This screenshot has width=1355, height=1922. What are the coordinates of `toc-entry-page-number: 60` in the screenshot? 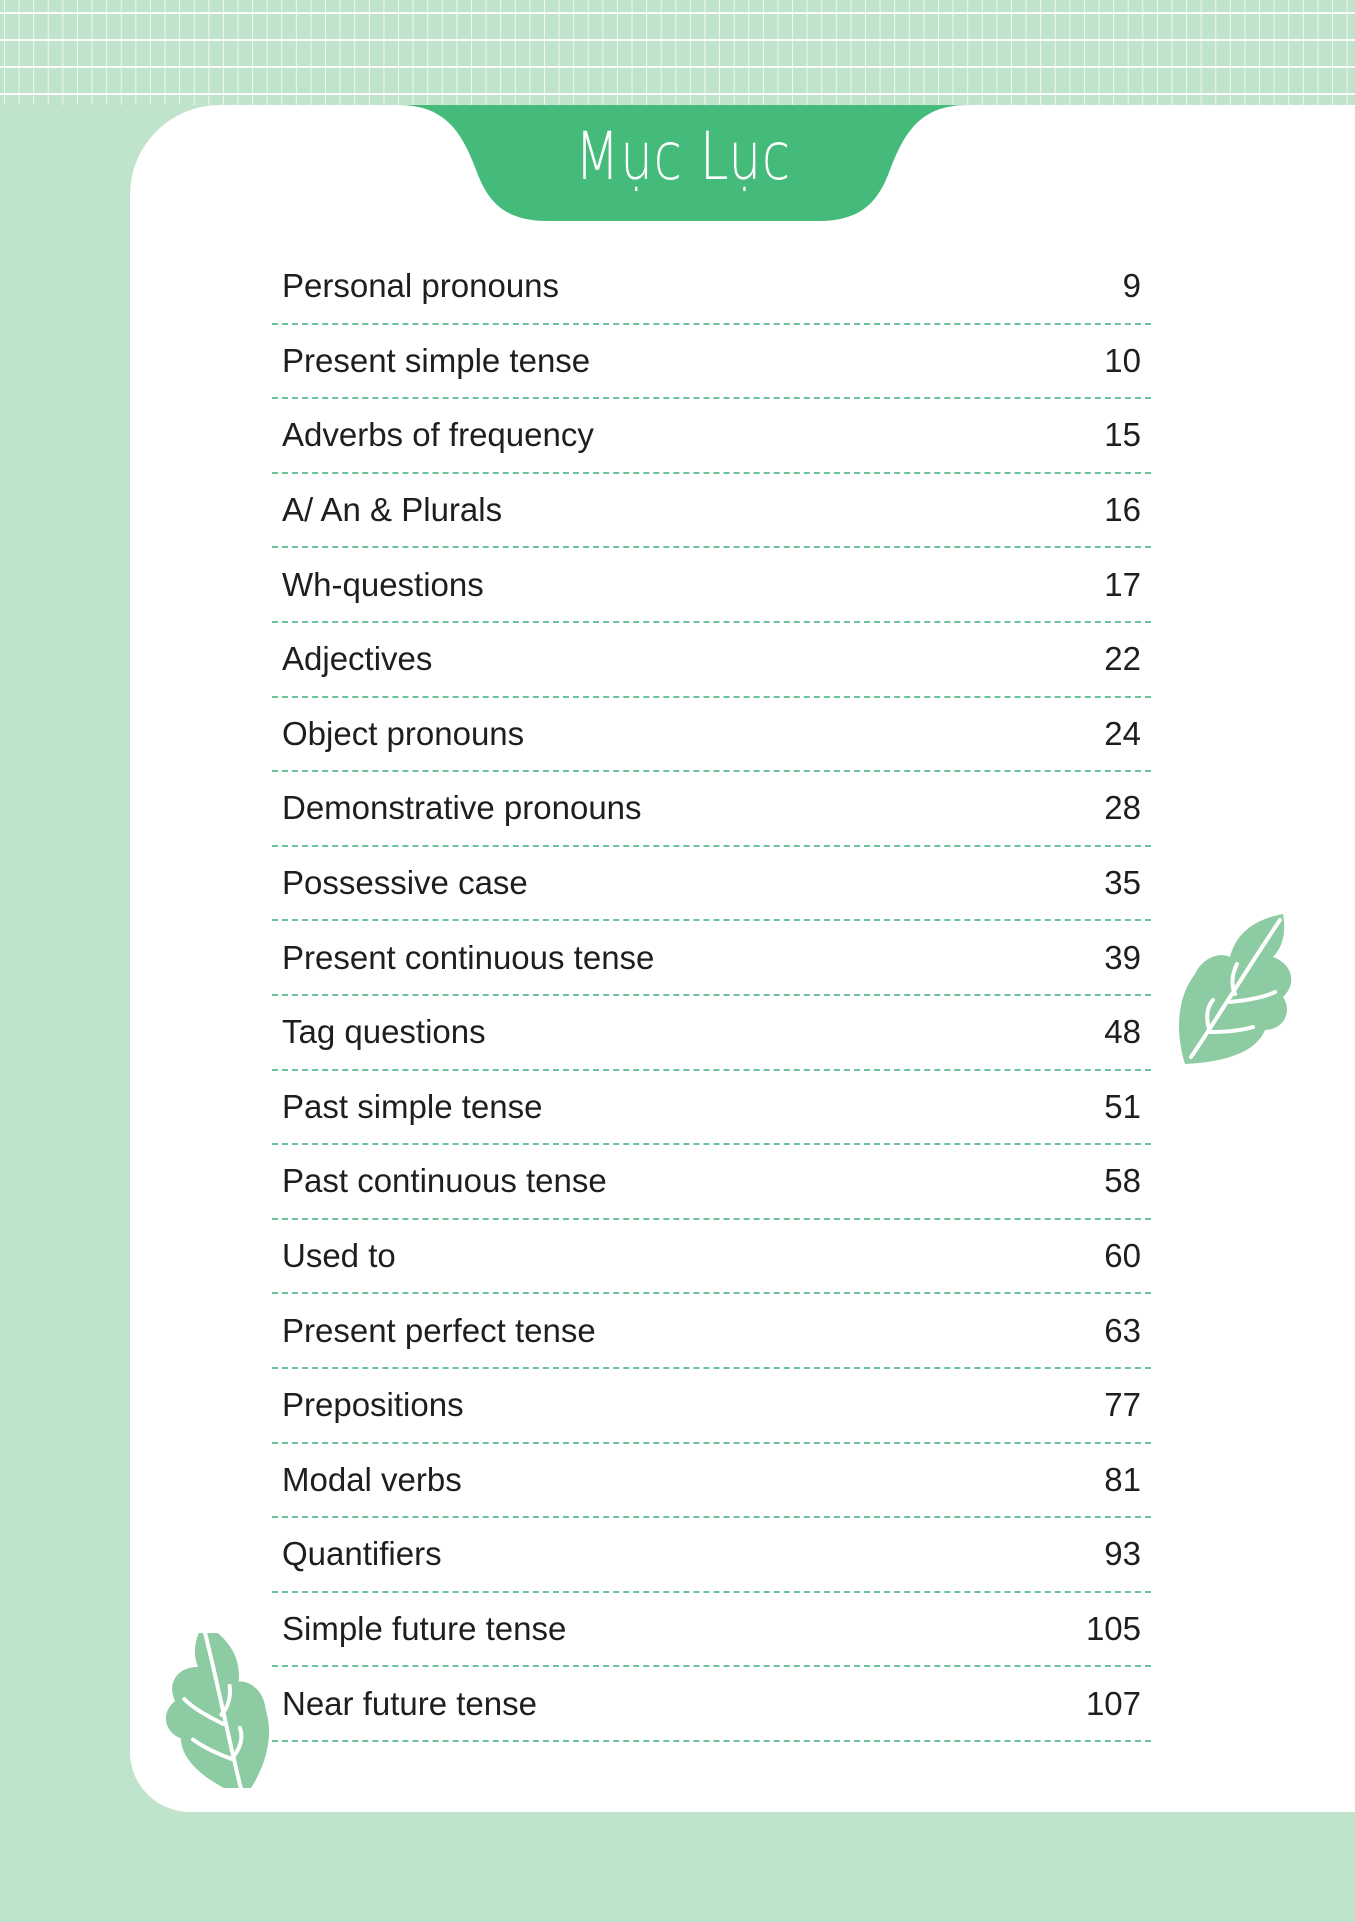 It's located at (1122, 1256).